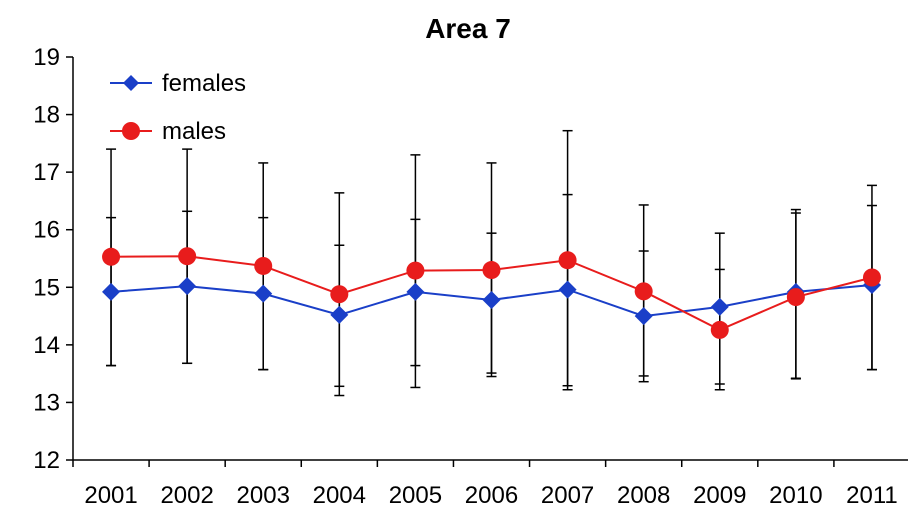 The width and height of the screenshot is (908, 506). I want to click on y-tick-label: 18, so click(46, 115).